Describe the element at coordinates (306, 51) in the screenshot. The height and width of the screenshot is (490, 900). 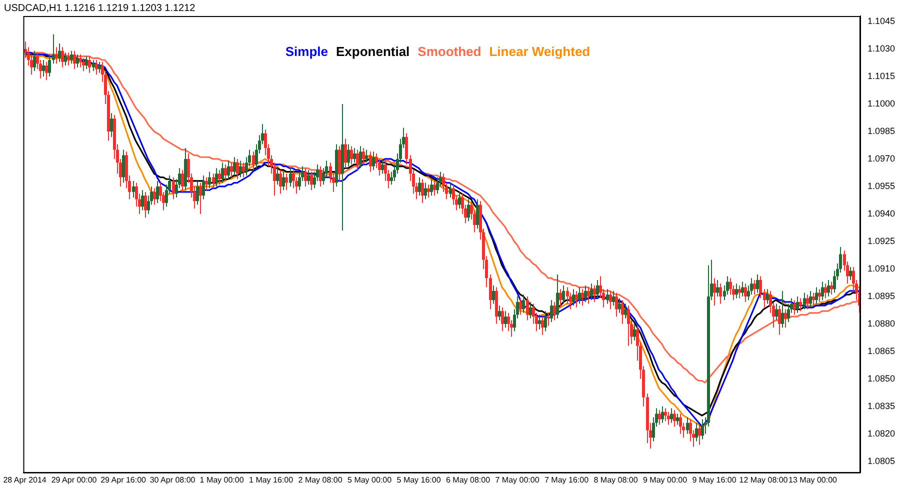
I see `text: Simple` at that location.